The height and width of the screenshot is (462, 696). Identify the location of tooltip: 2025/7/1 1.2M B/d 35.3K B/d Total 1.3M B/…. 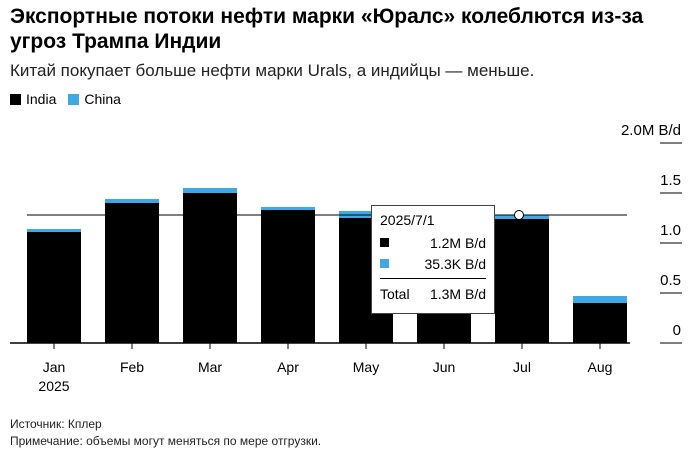
(433, 259).